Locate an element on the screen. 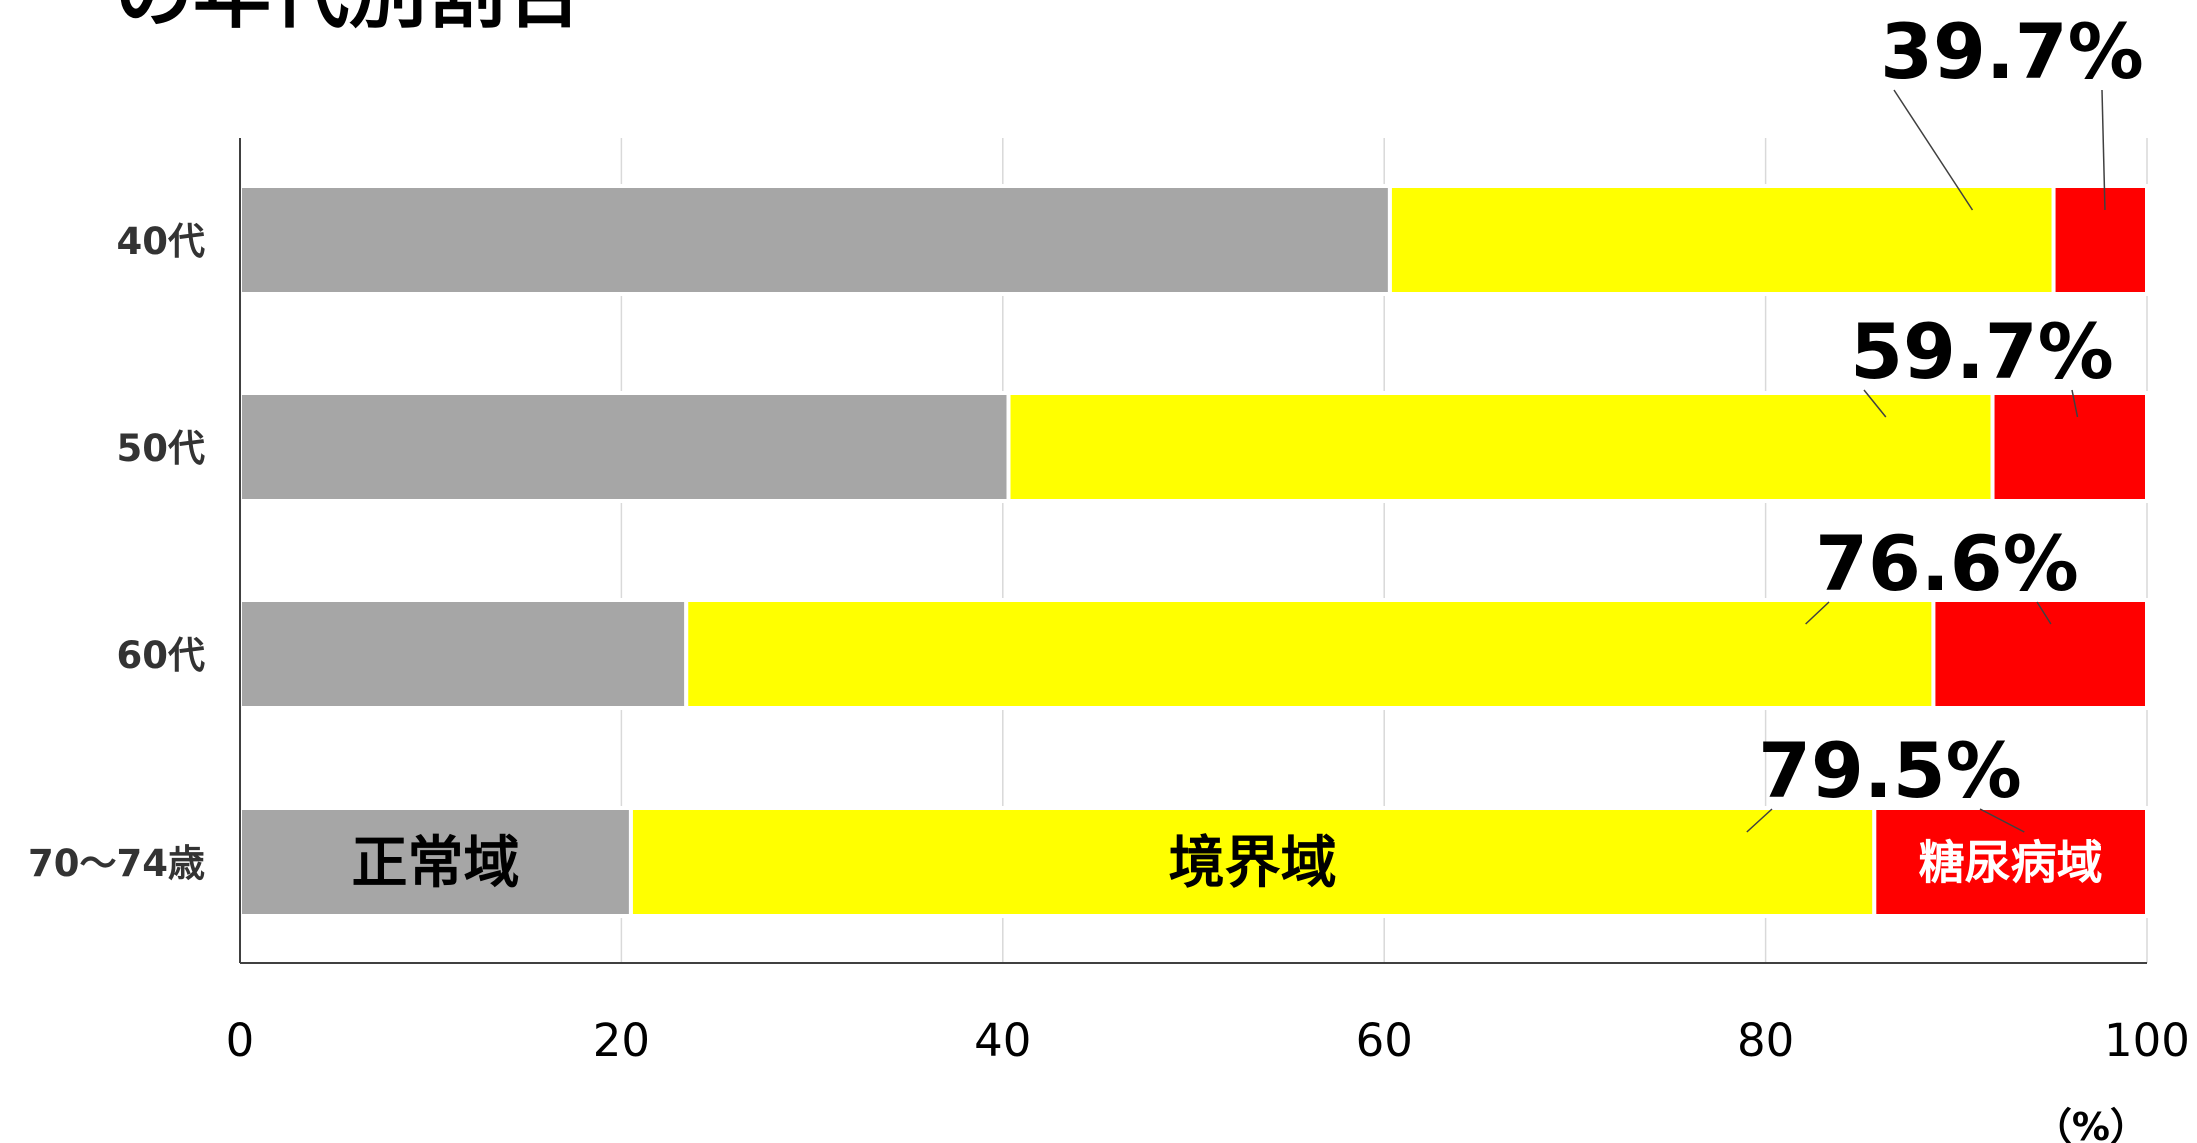  series-label: 糖尿病域 is located at coordinates (2011, 863).